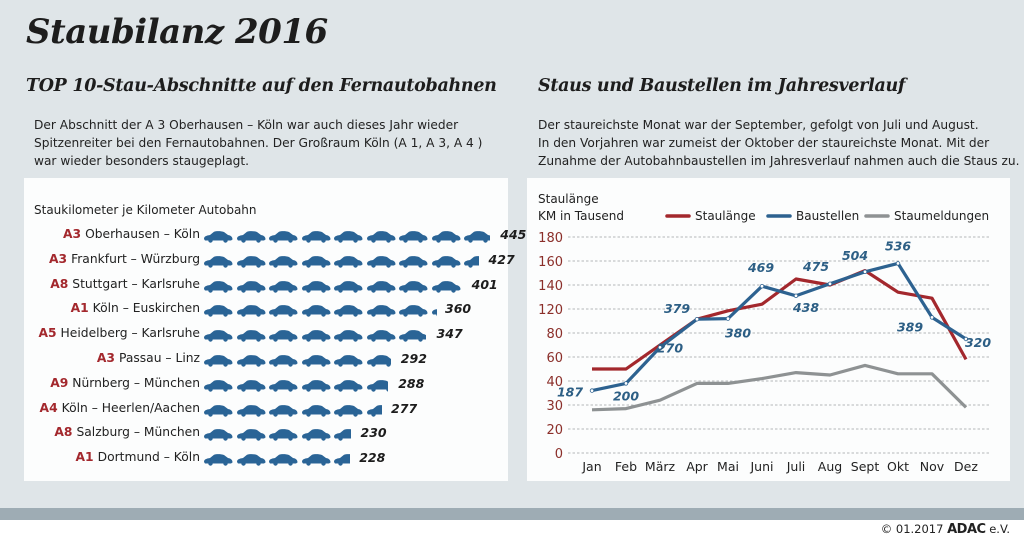 The width and height of the screenshot is (1024, 542). I want to click on series-line-staumeldungen, so click(779, 387).